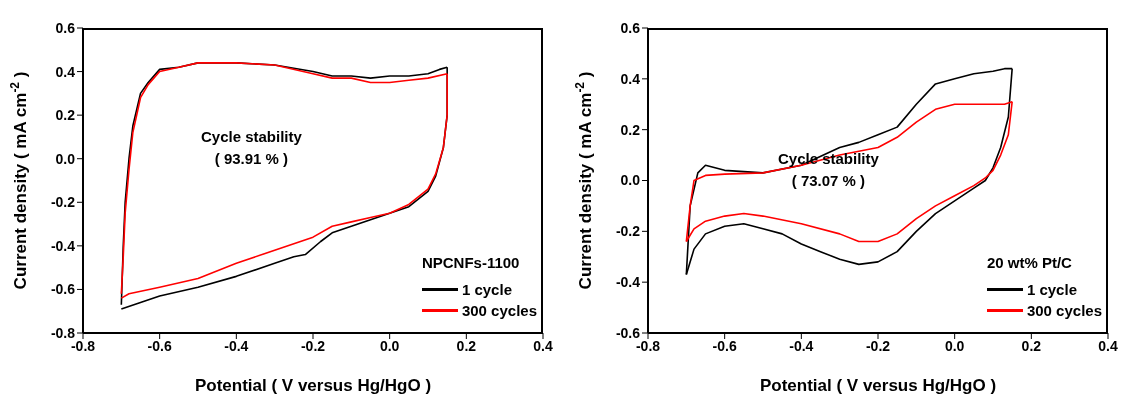 The width and height of the screenshot is (1137, 410). What do you see at coordinates (251, 148) in the screenshot?
I see `annotation: Cycle stability ( 93.91 % )` at bounding box center [251, 148].